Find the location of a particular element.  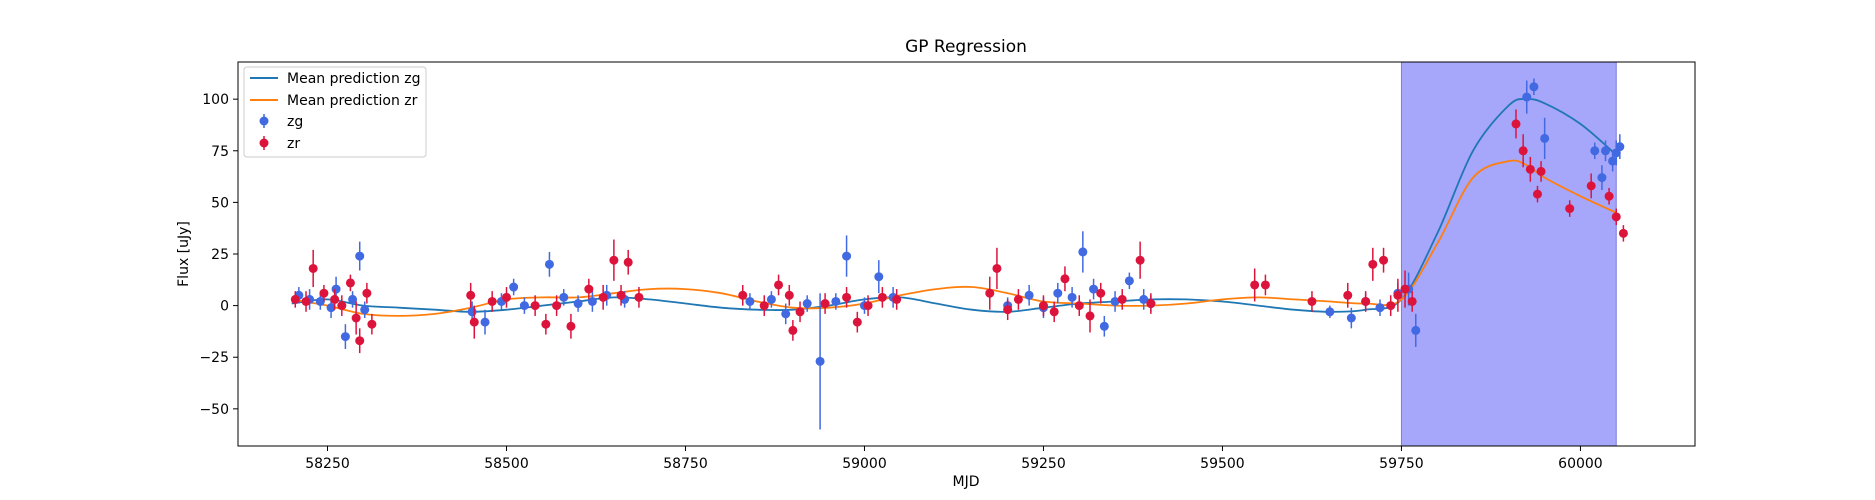

y-tick-label: 100 is located at coordinates (215, 100).